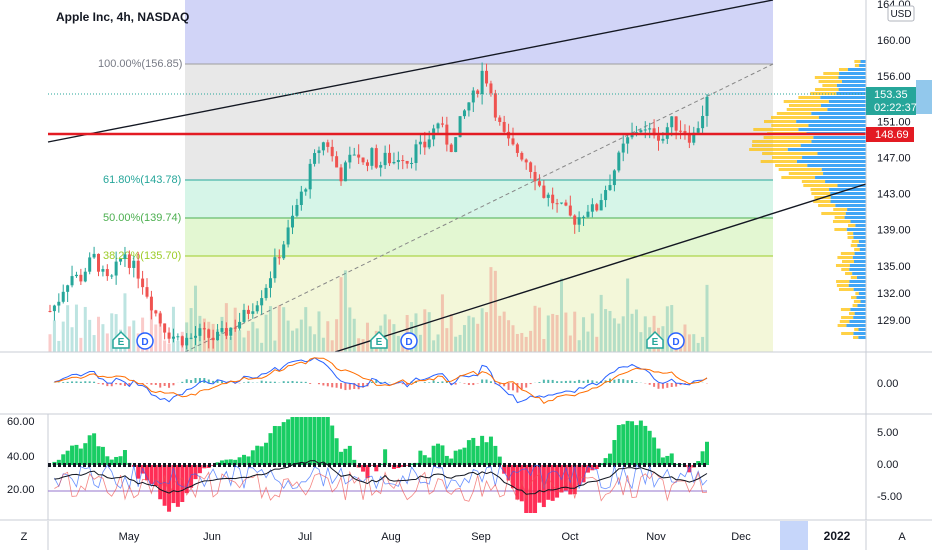 The image size is (932, 555). What do you see at coordinates (741, 537) in the screenshot?
I see `time-tick: Dec` at bounding box center [741, 537].